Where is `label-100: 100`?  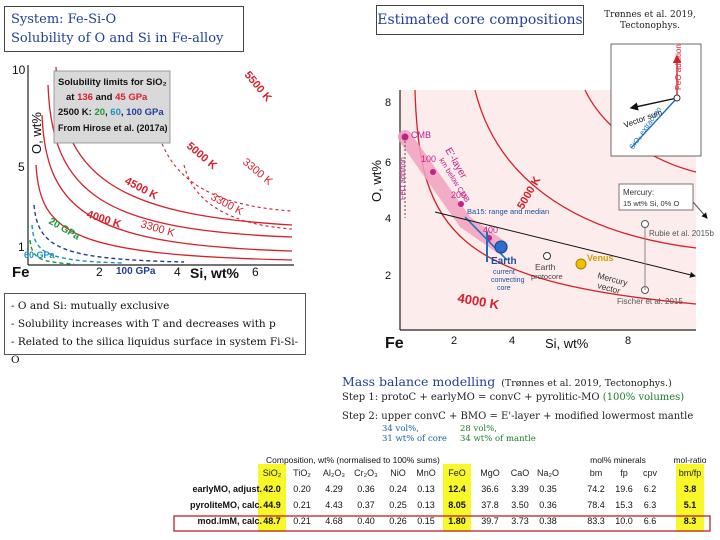 label-100: 100 is located at coordinates (428, 159).